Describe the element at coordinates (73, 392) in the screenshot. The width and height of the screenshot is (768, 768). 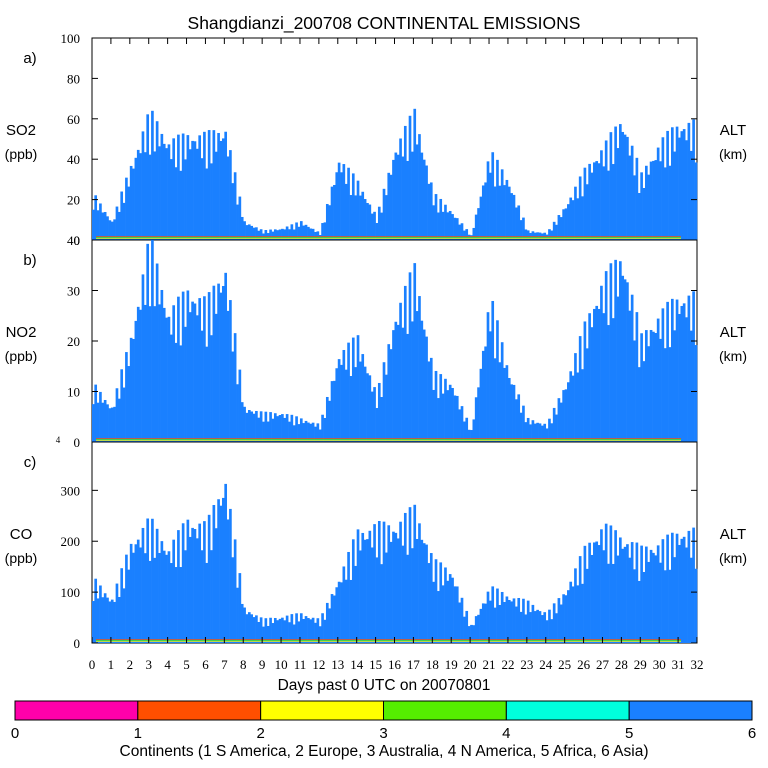
I see `y-tick-label: 10` at that location.